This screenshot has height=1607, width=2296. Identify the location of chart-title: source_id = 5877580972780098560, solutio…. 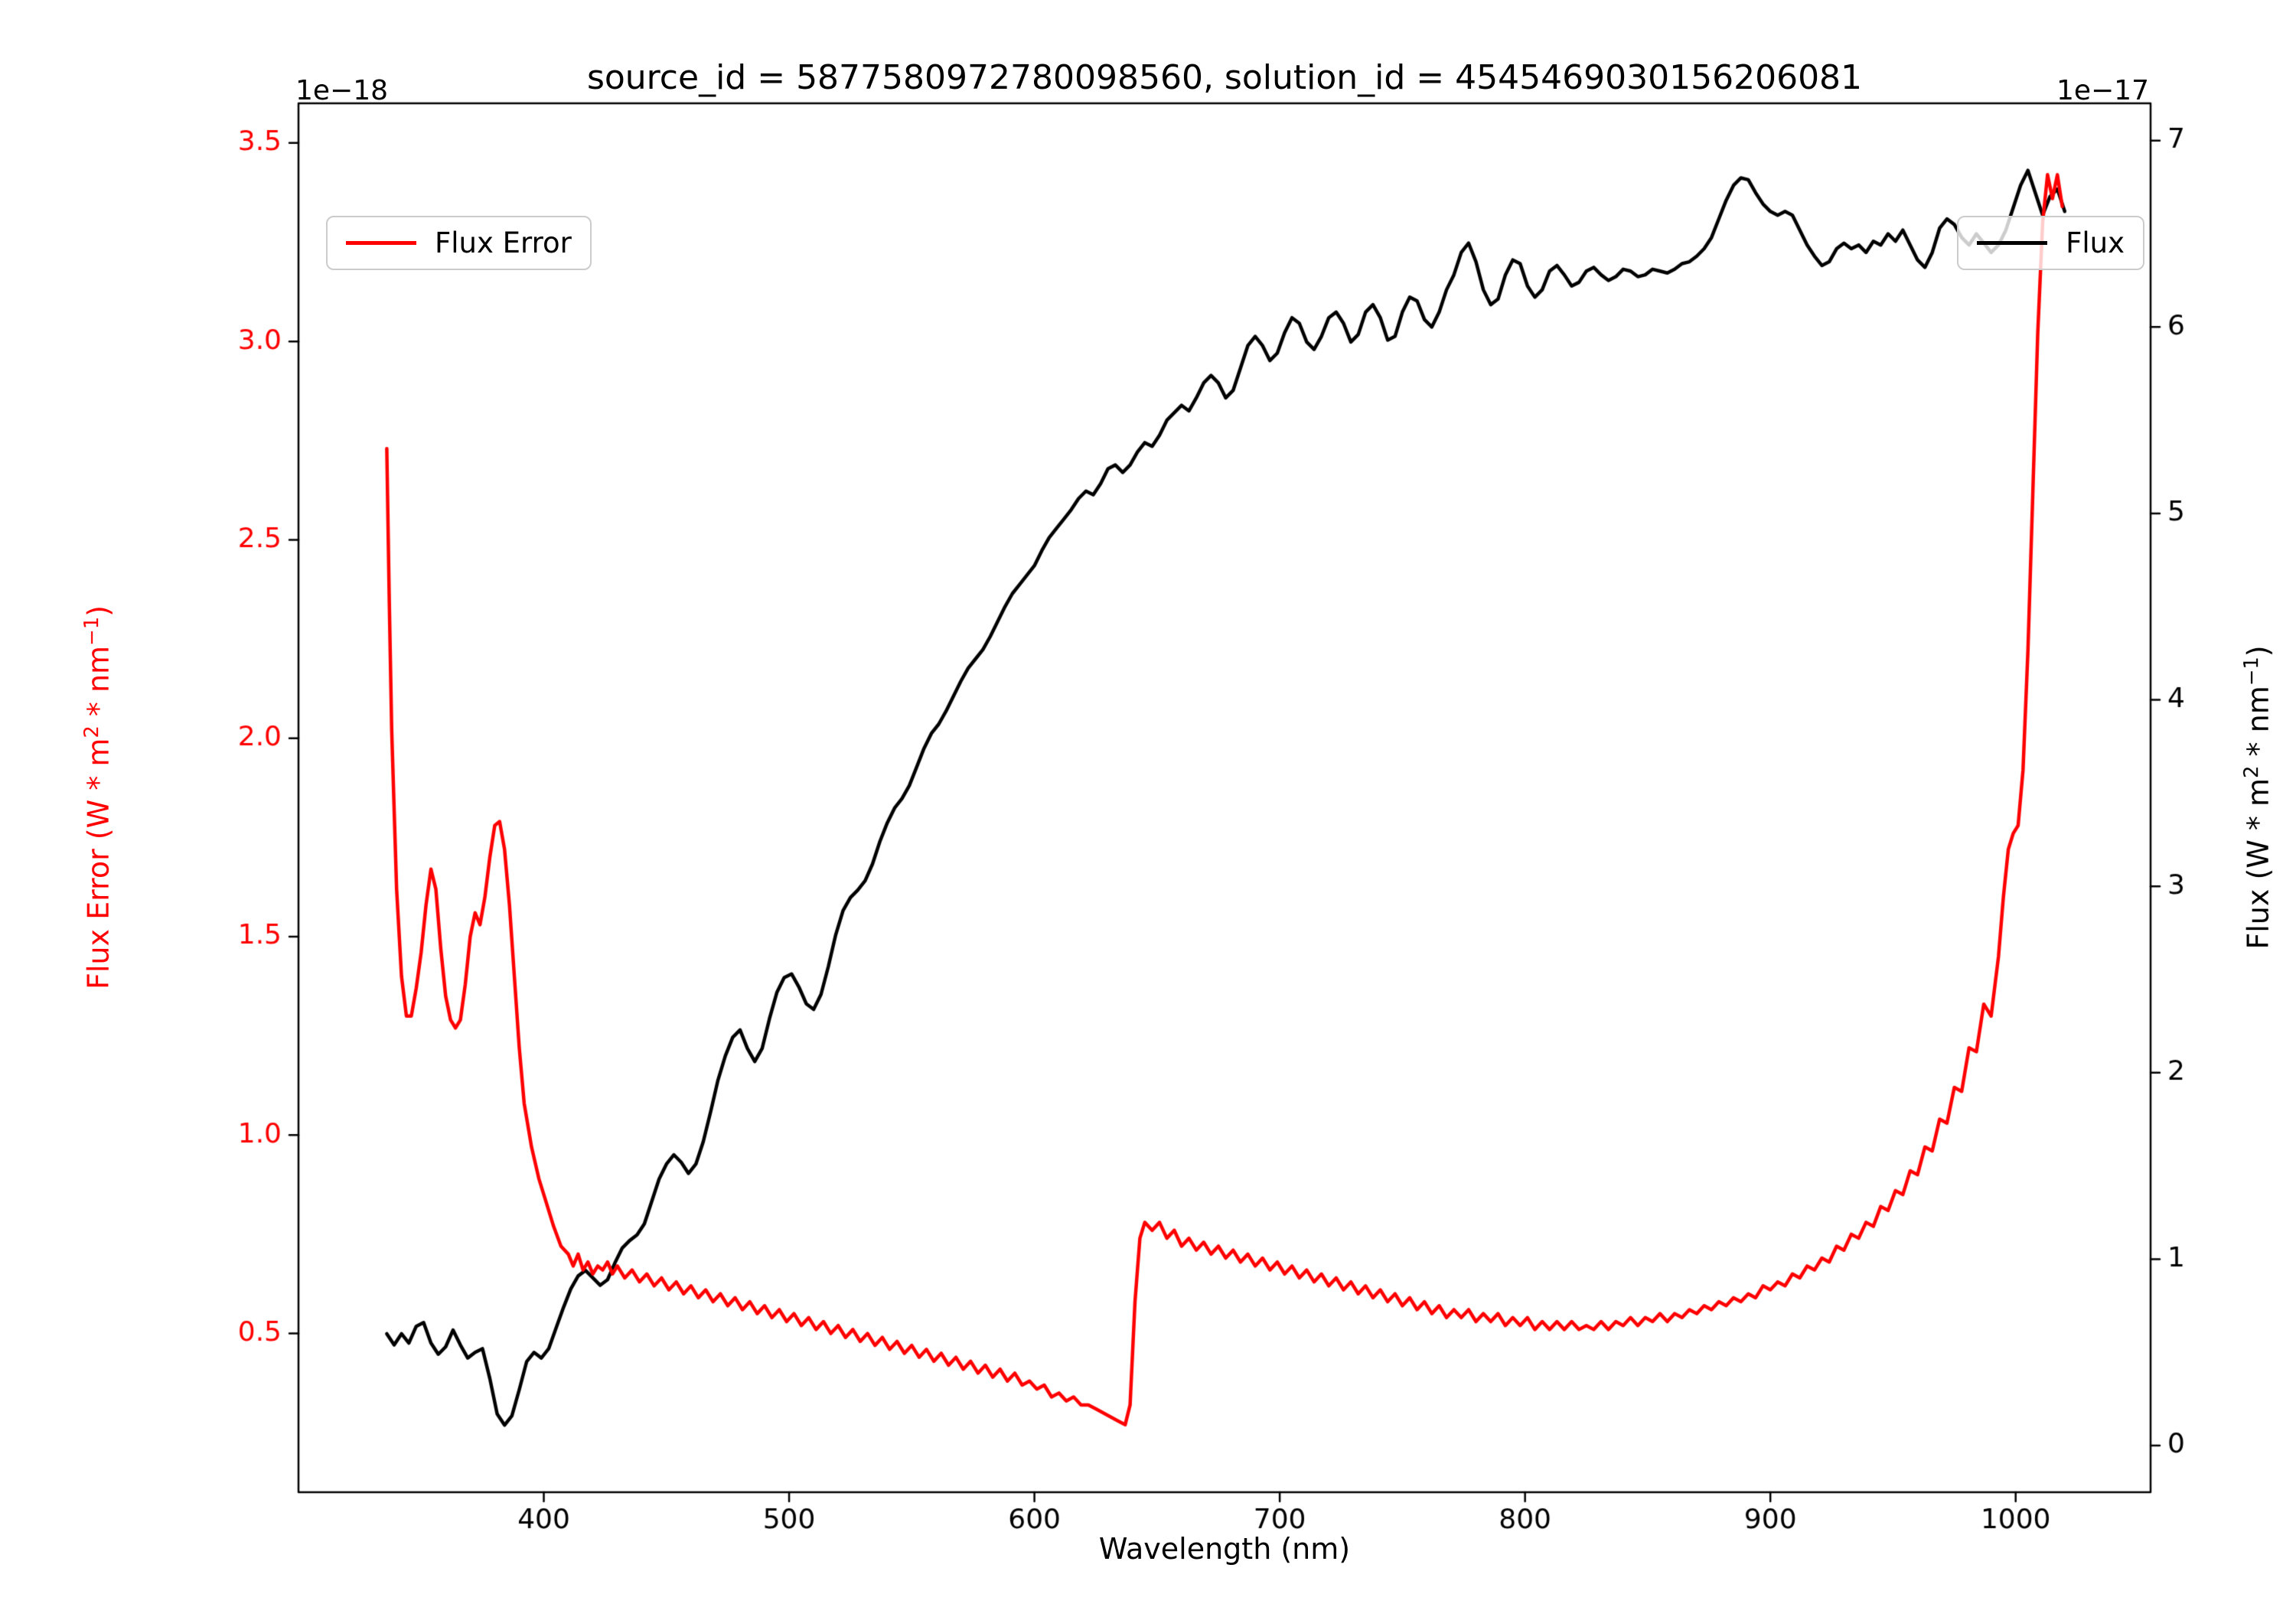
(1224, 77).